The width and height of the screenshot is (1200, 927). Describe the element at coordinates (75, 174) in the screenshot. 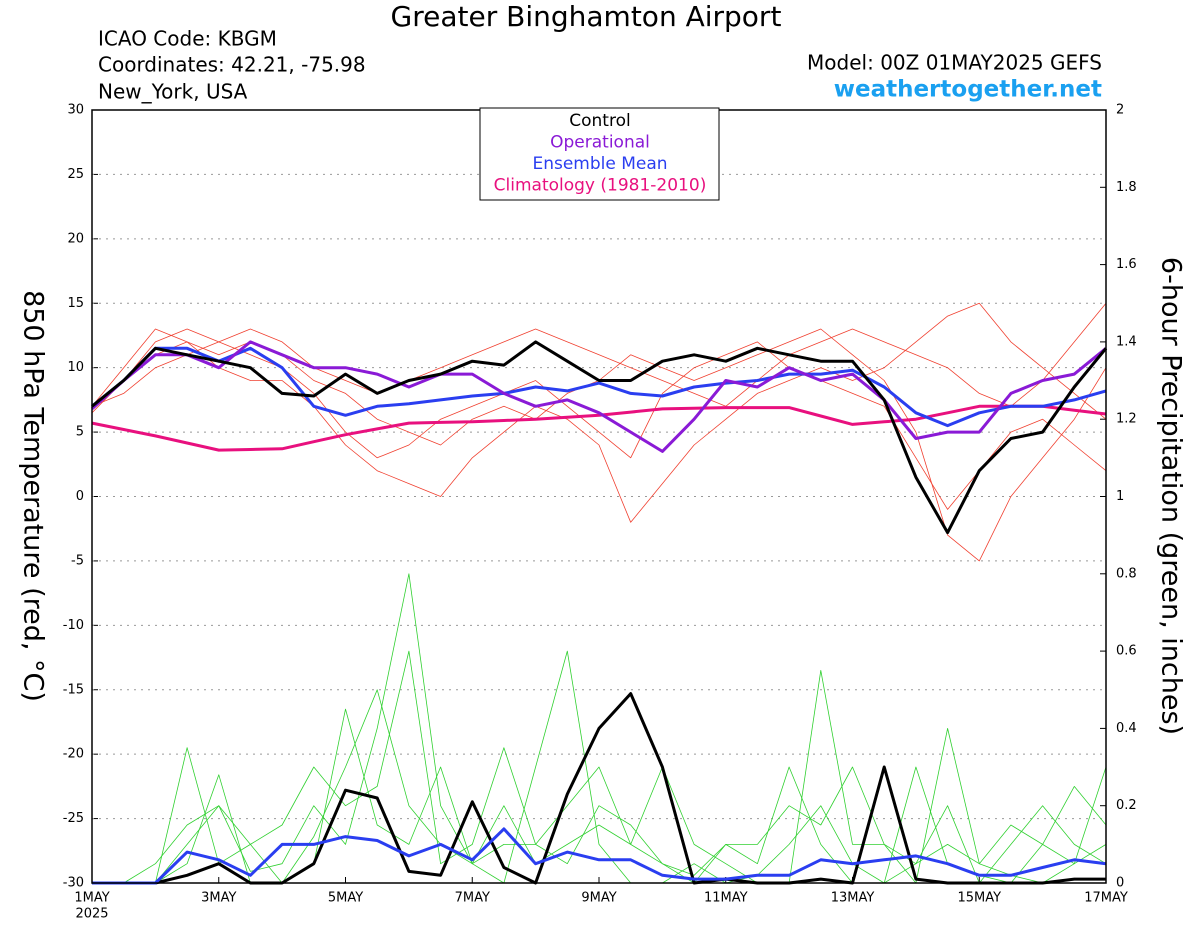

I see `y-tick-label: 25` at that location.